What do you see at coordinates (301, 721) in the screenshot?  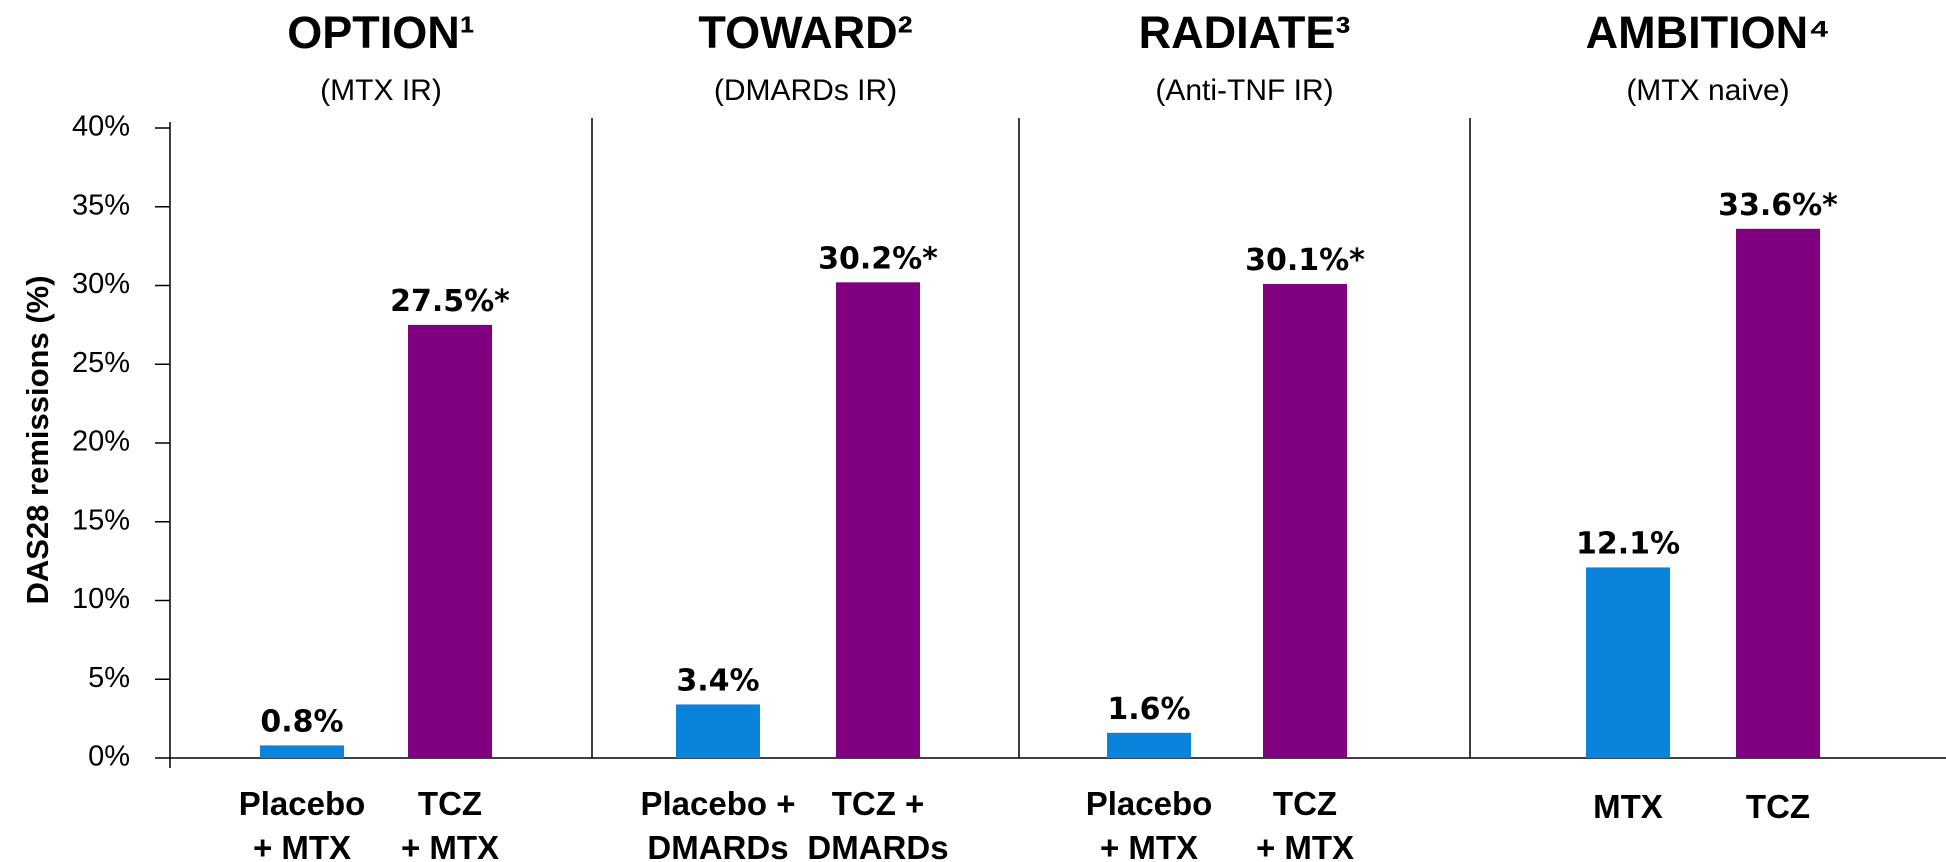 I see `data-label: 0.8%` at bounding box center [301, 721].